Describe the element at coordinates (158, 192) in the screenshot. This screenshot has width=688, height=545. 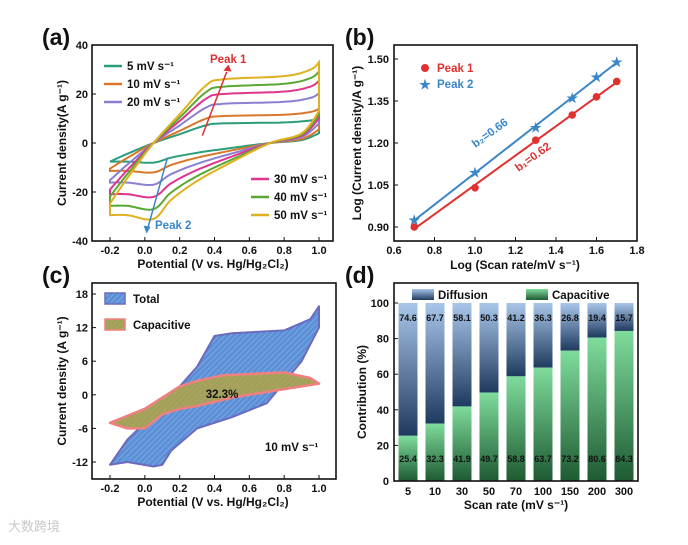
I see `peak2-arrow` at that location.